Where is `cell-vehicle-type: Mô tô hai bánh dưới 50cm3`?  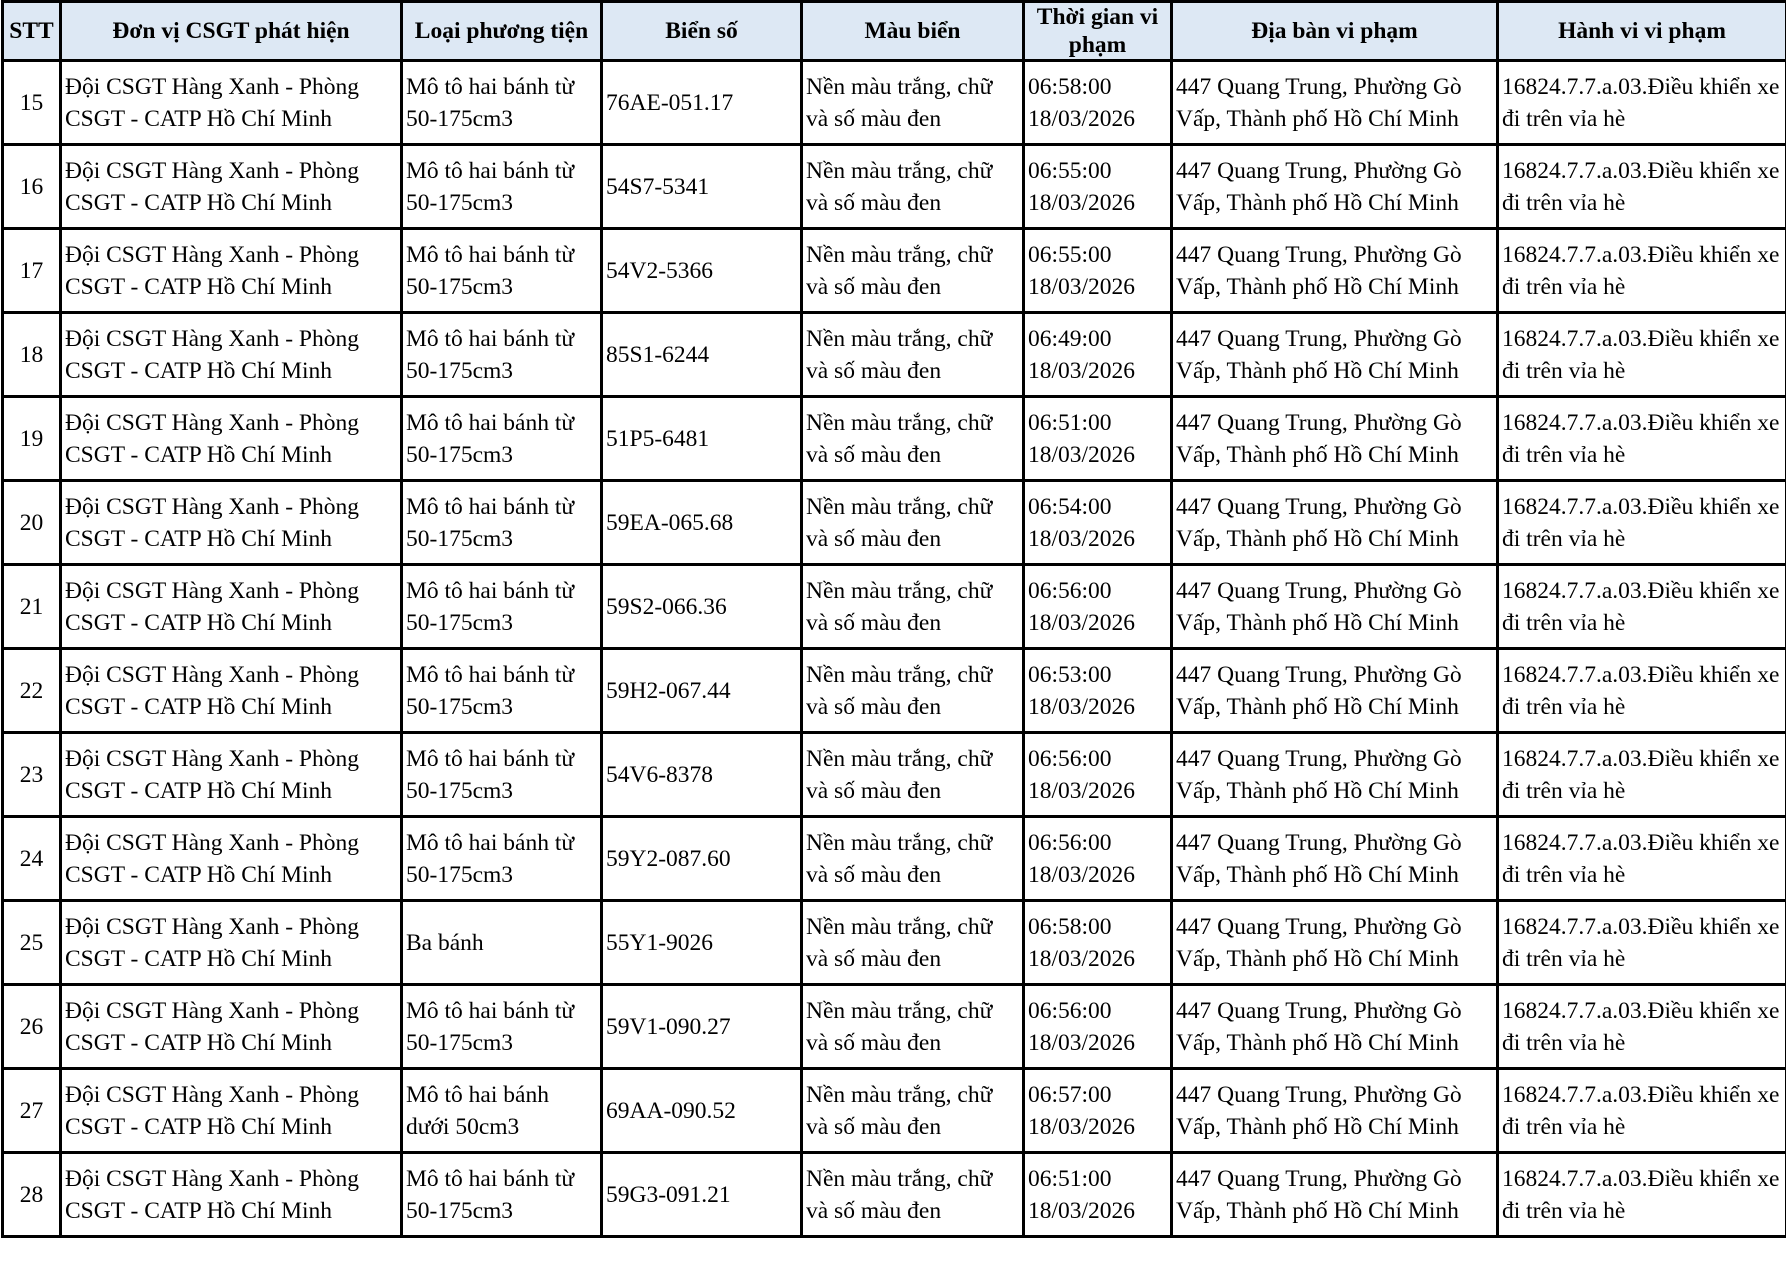
cell-vehicle-type: Mô tô hai bánh dưới 50cm3 is located at coordinates (501, 1110).